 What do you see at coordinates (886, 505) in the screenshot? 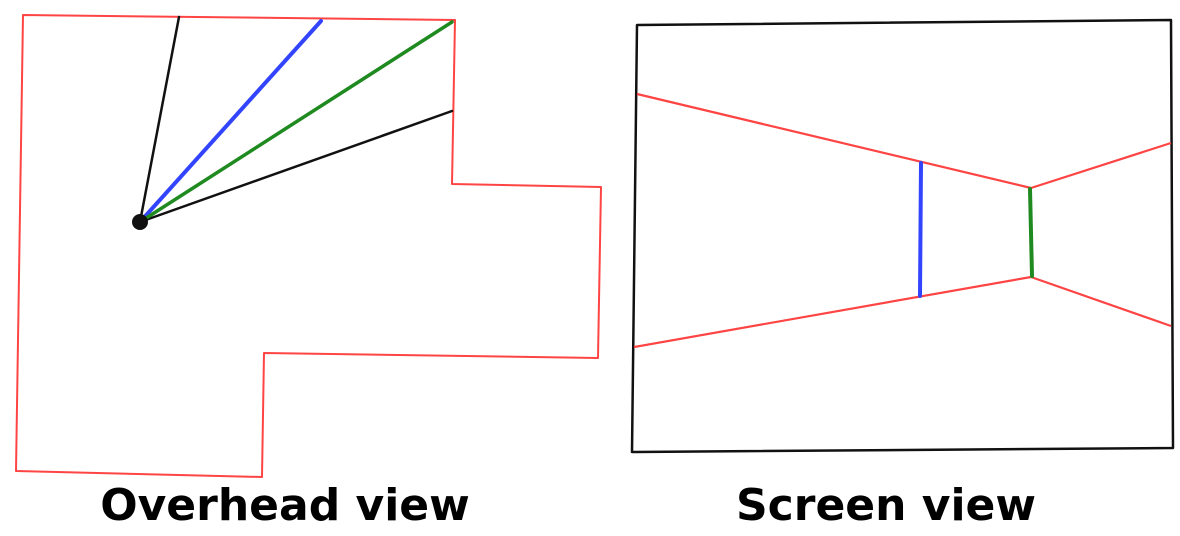
I see `screen-view-caption: Screen view` at bounding box center [886, 505].